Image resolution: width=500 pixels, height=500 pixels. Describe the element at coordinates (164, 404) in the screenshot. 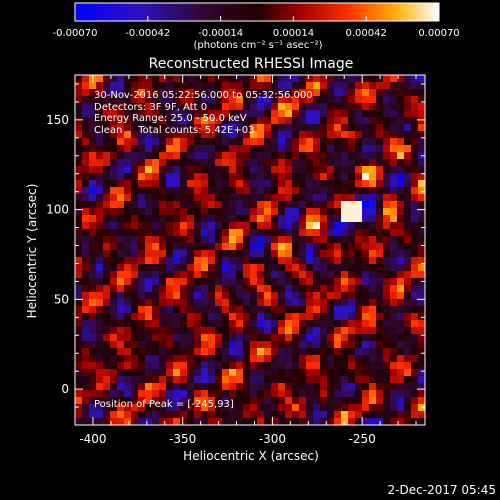

I see `peak-position-label: Position of Peak = [-245,93]` at that location.